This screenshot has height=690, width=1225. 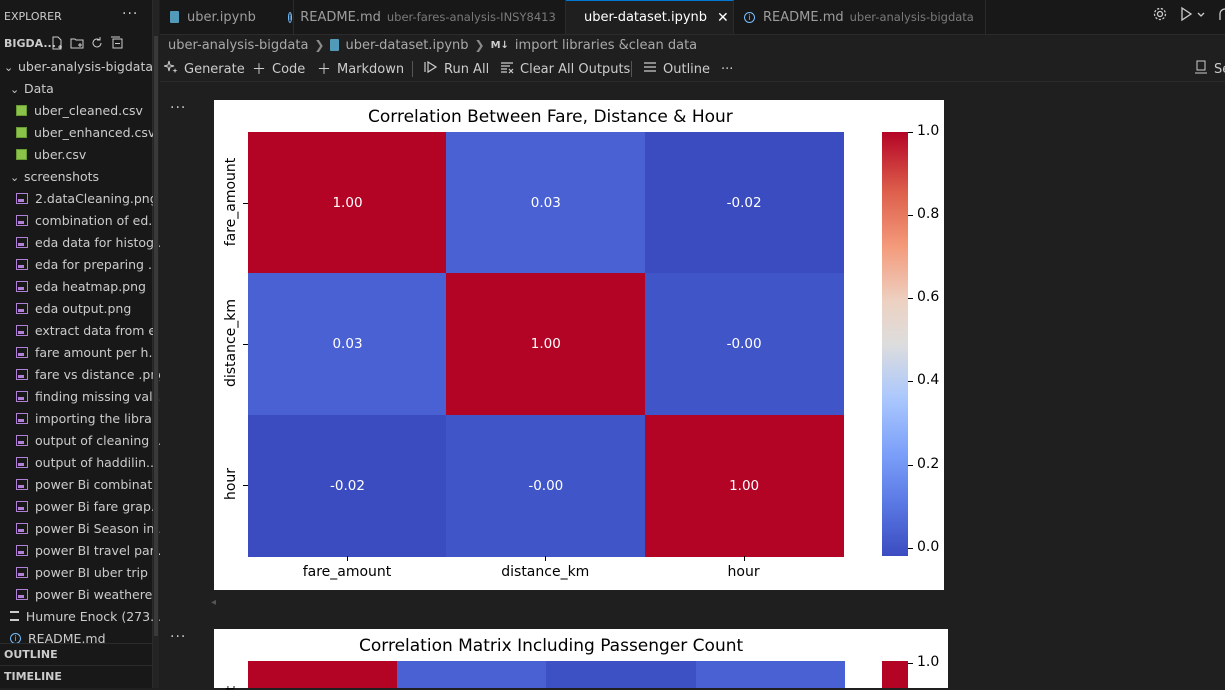 What do you see at coordinates (1201, 16) in the screenshot?
I see `chevron-down-icon` at bounding box center [1201, 16].